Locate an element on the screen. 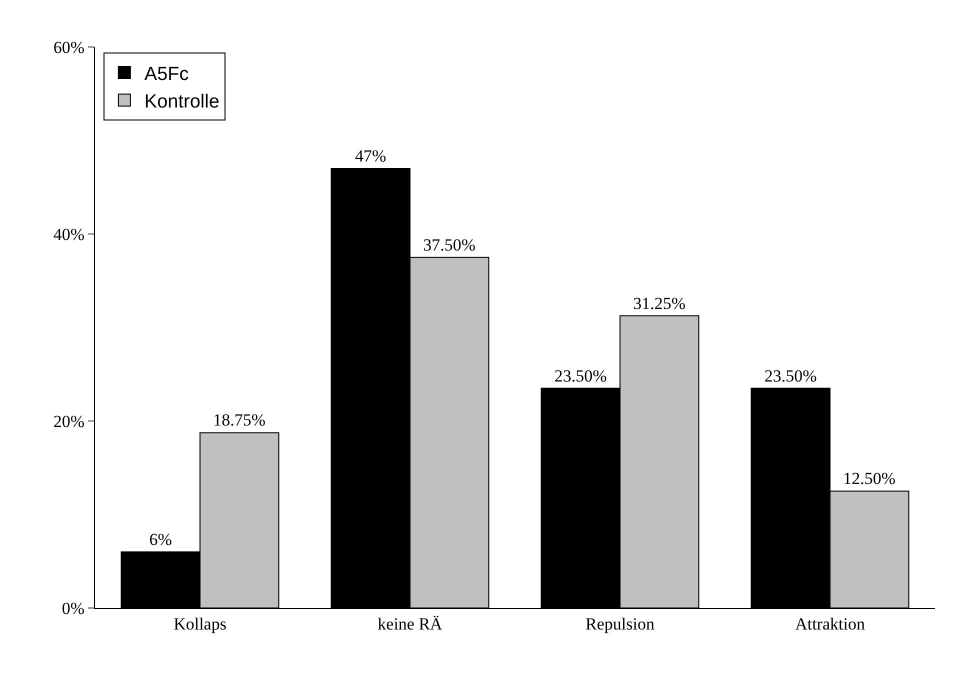 Image resolution: width=962 pixels, height=682 pixels. x-tick-label: Attraktion is located at coordinates (830, 624).